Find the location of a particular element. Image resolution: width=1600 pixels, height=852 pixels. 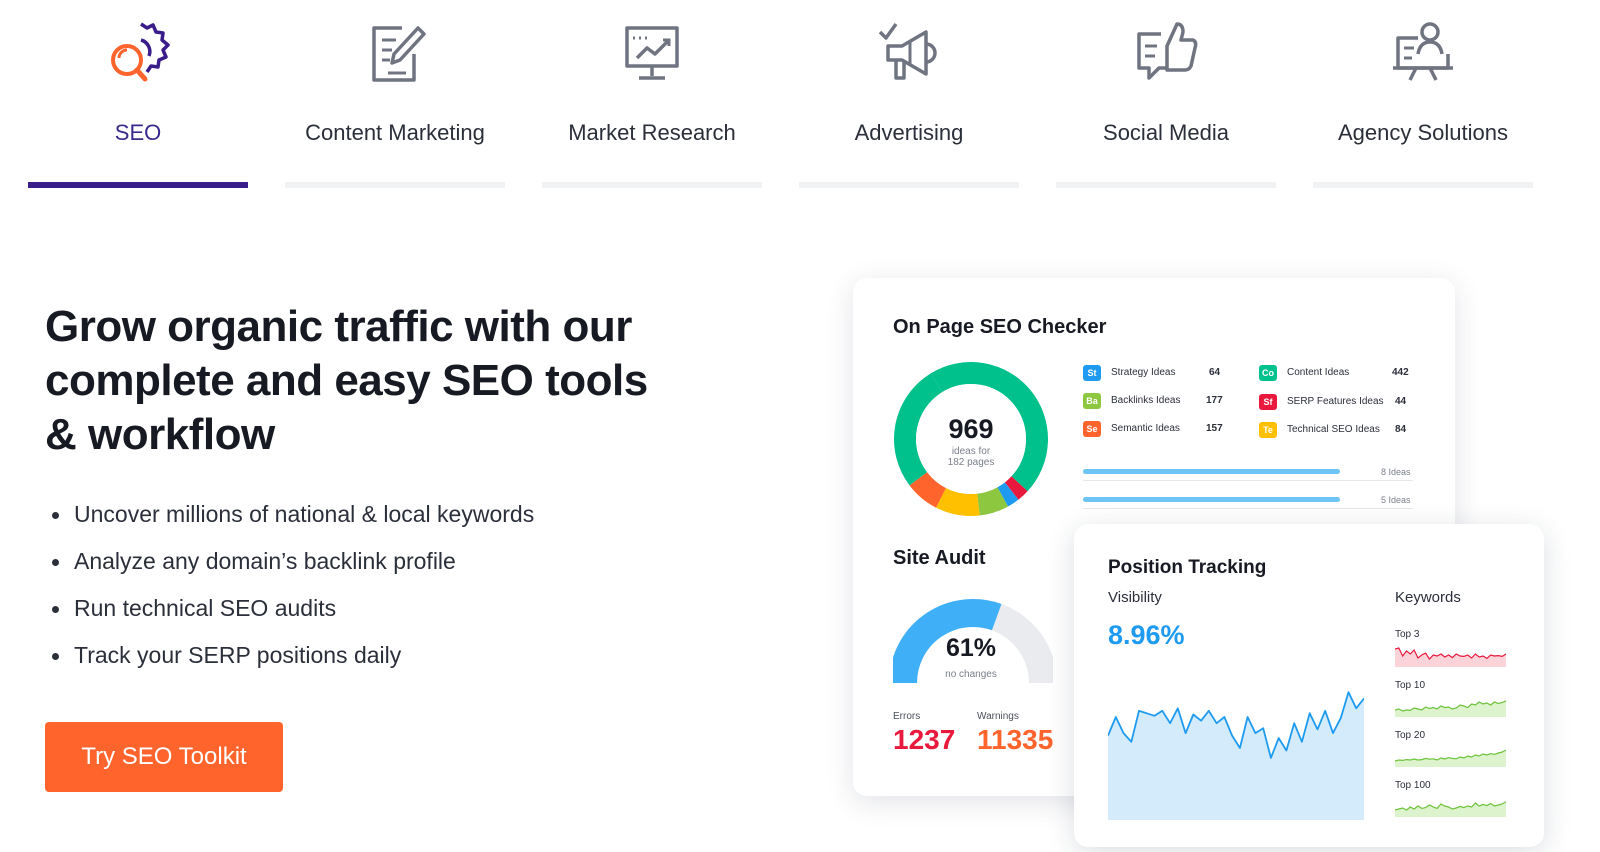

visibility-label: Visibility is located at coordinates (1135, 597).